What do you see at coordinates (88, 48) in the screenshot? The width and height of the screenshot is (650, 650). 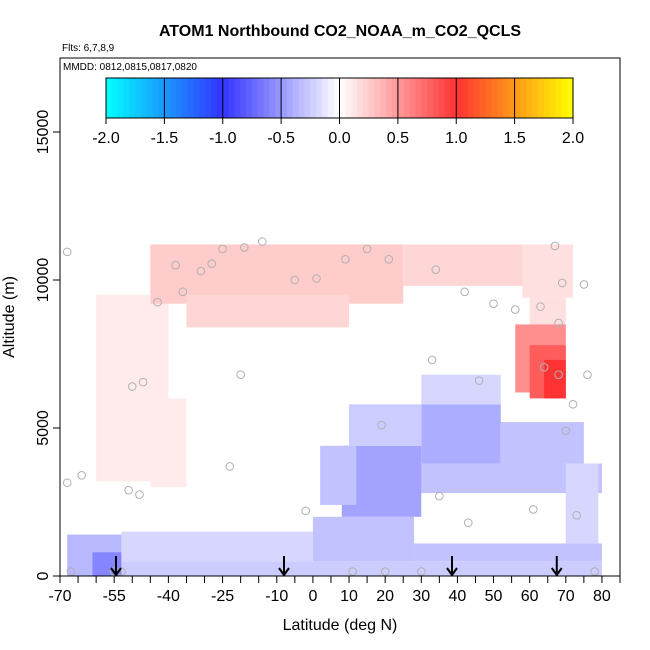 I see `flights-label: Flts: 6,7,8,9` at bounding box center [88, 48].